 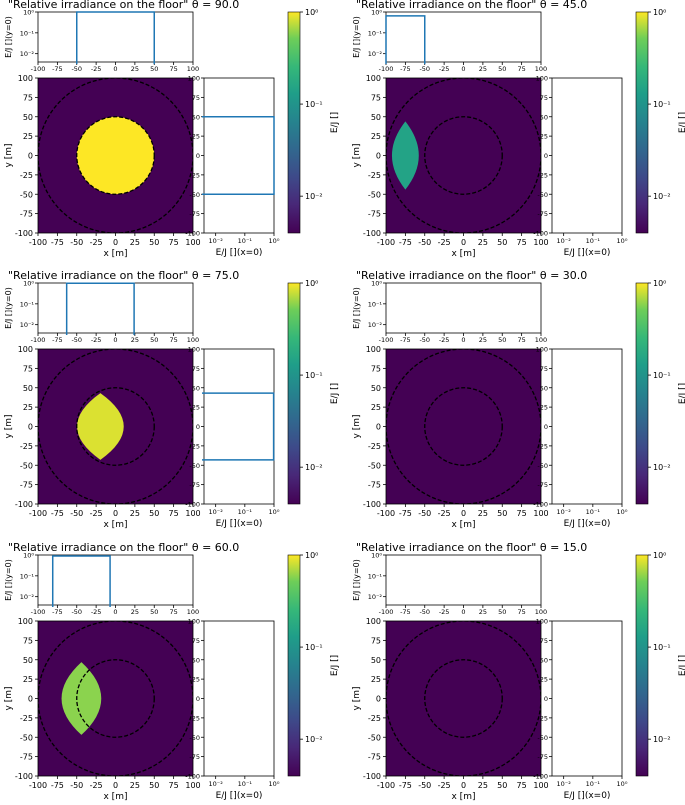 I want to click on y-tick-label: 50, so click(x=376, y=660).